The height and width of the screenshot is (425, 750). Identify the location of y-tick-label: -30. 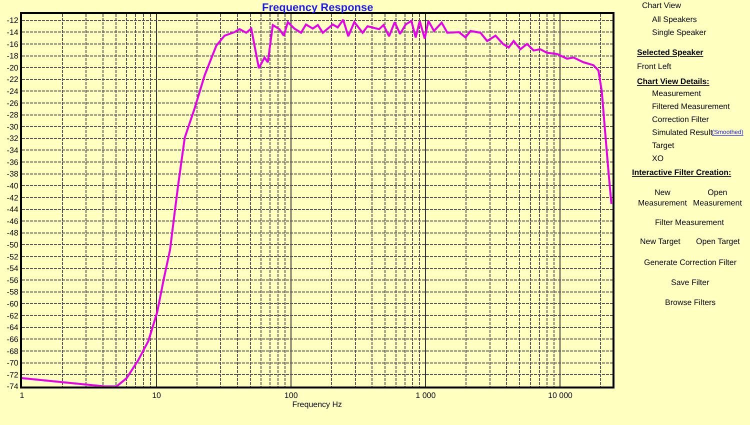
(12, 127).